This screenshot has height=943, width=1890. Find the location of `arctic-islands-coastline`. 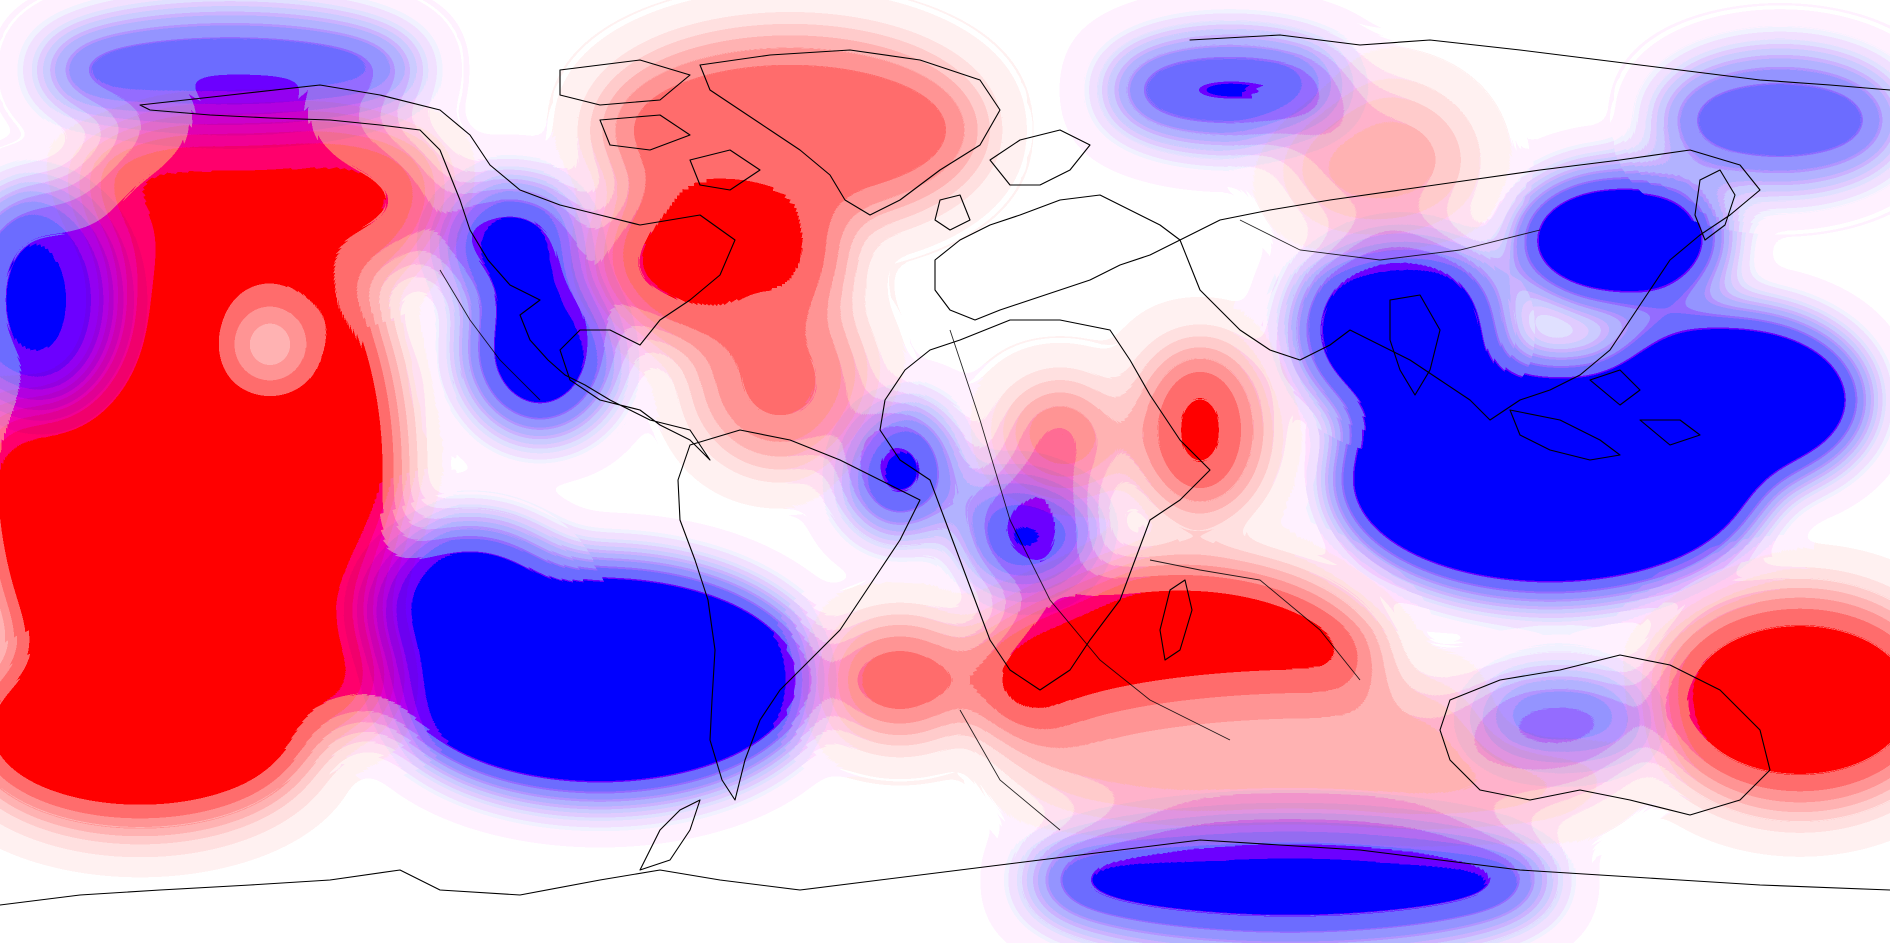

arctic-islands-coastline is located at coordinates (660, 125).